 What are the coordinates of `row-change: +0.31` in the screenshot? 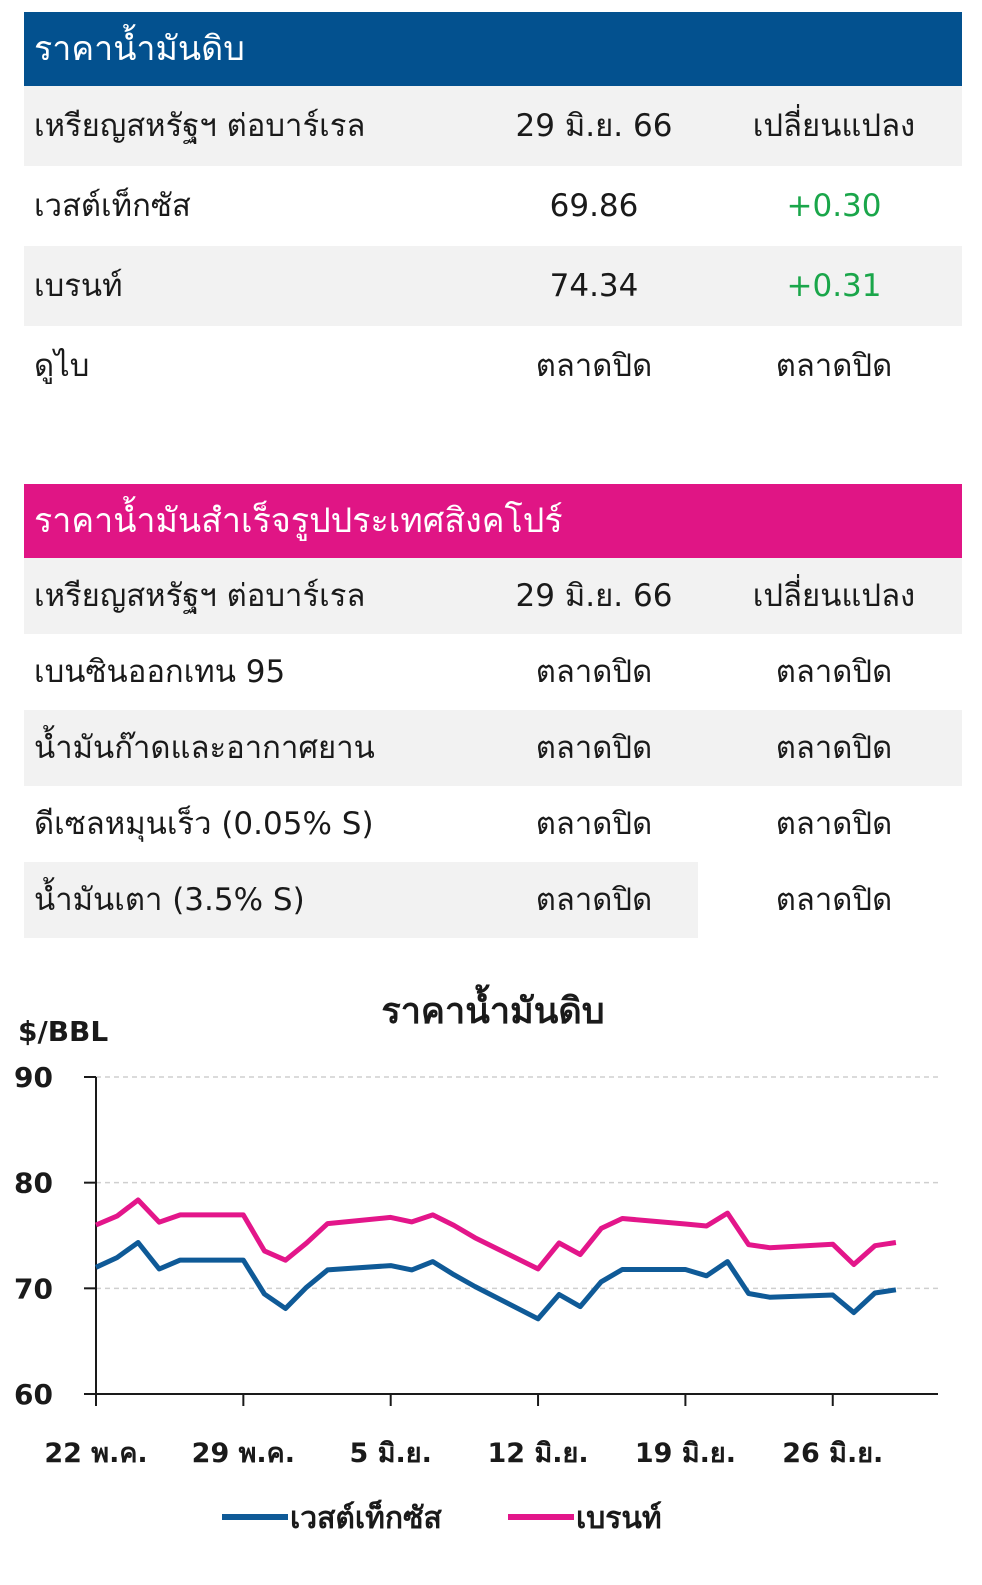 It's located at (834, 286).